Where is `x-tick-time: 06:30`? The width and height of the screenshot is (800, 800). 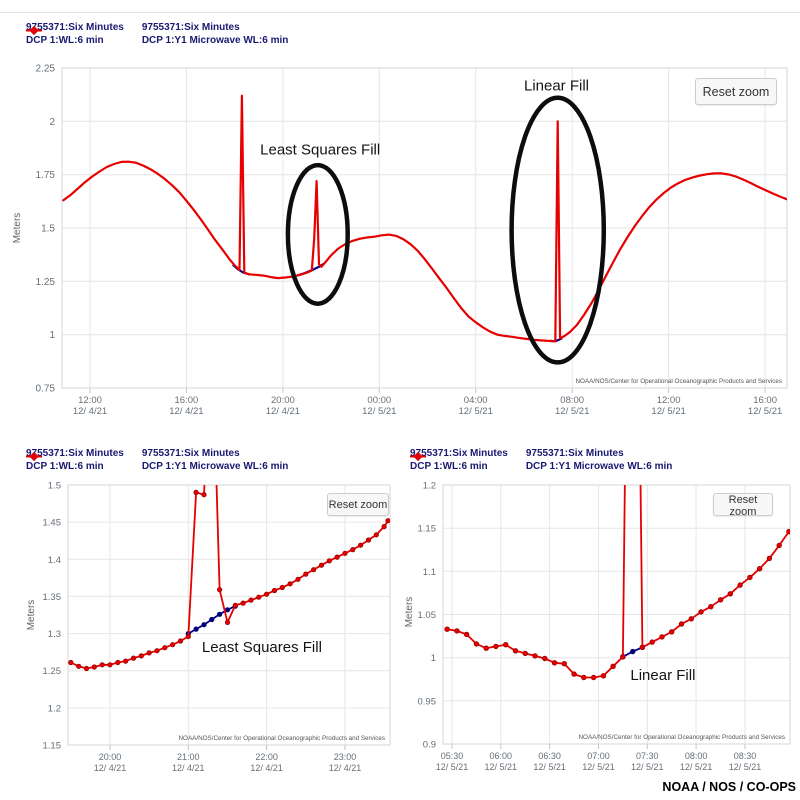
x-tick-time: 06:30 is located at coordinates (549, 756).